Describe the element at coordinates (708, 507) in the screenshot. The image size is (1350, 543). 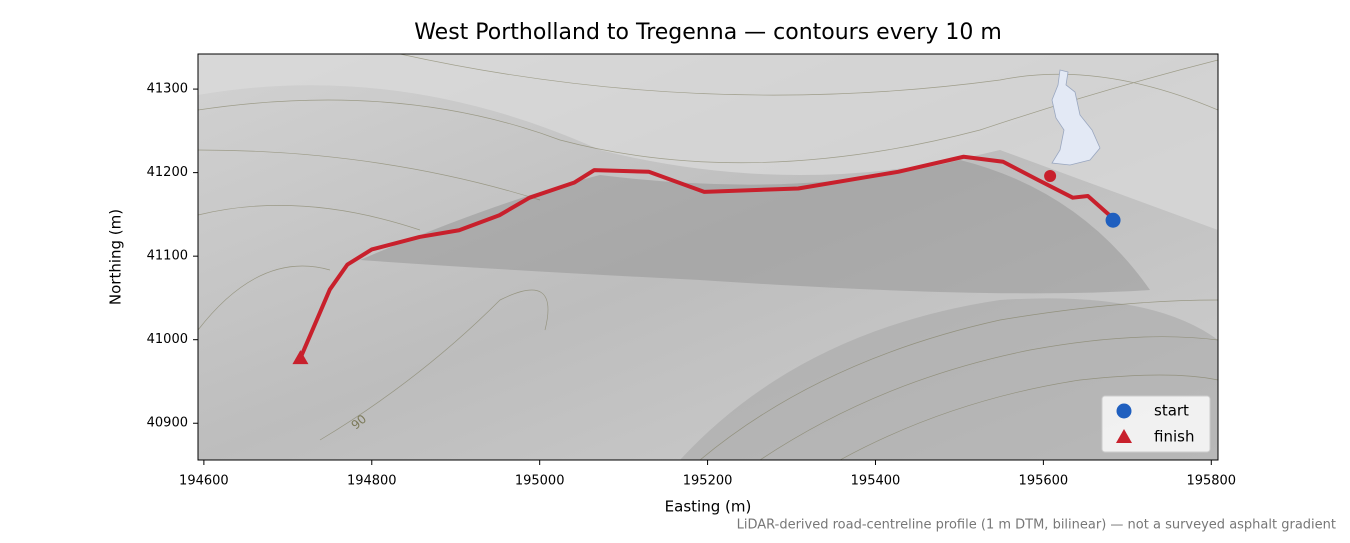
I see `x-axis-label: Easting (m)` at that location.